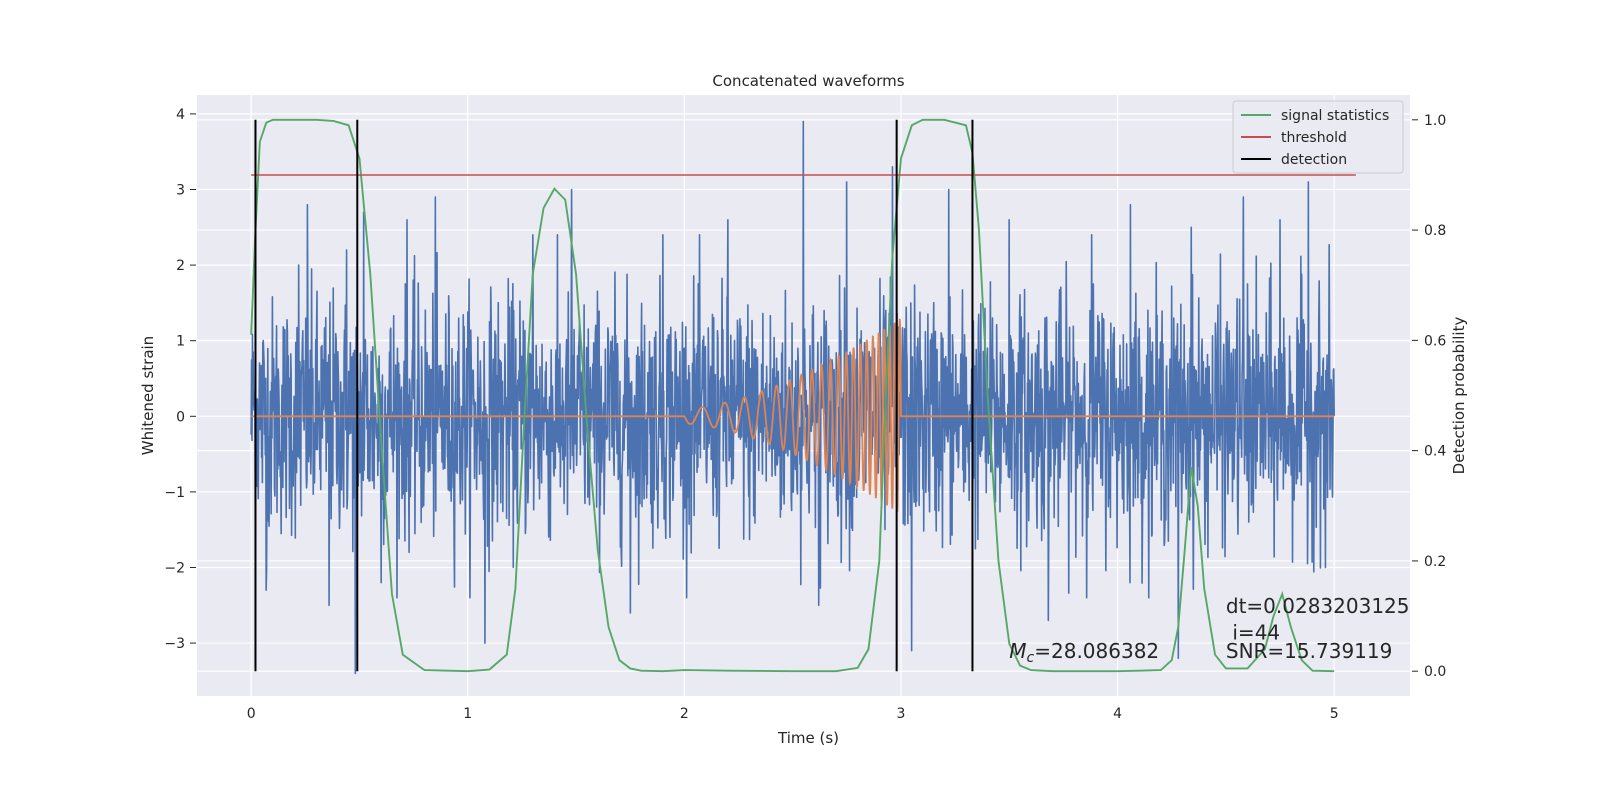 This screenshot has width=1600, height=800. I want to click on y-tick-label: 4, so click(180, 115).